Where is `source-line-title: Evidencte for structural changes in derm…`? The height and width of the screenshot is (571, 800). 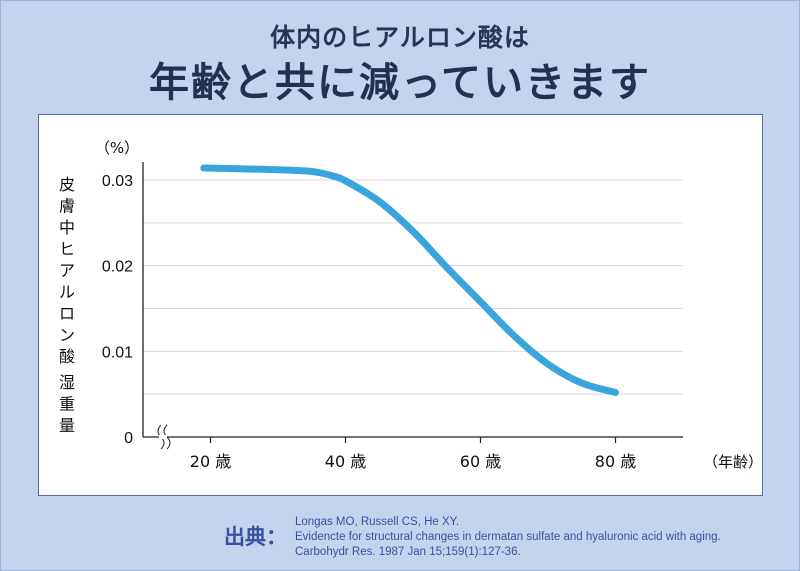
source-line-title: Evidencte for structural changes in derm… is located at coordinates (508, 537).